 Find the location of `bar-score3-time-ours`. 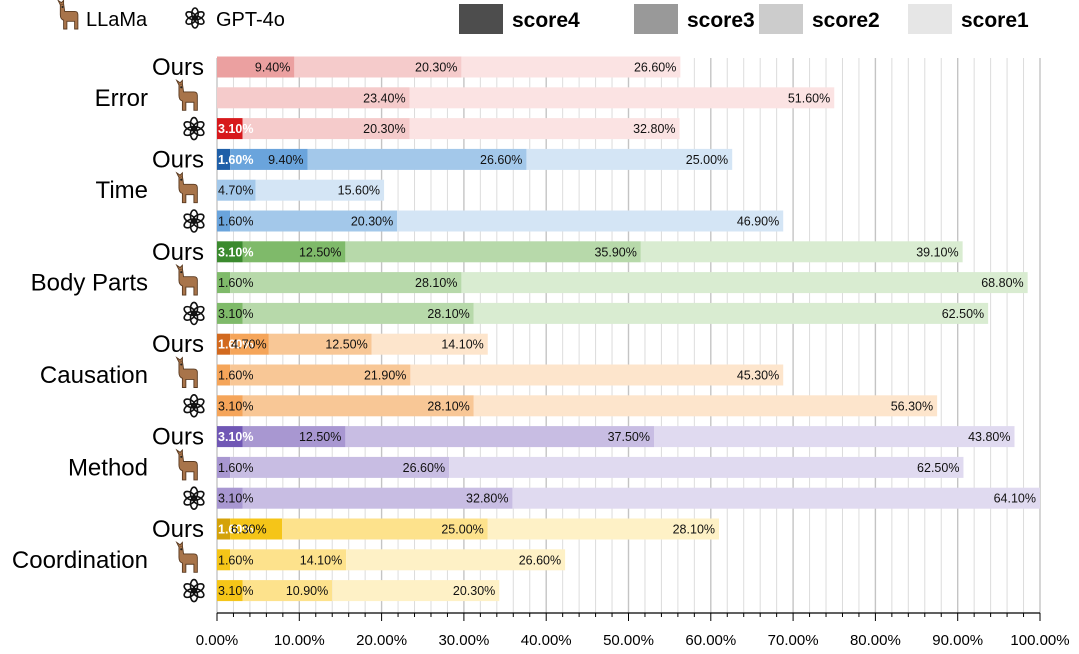

bar-score3-time-ours is located at coordinates (269, 159).